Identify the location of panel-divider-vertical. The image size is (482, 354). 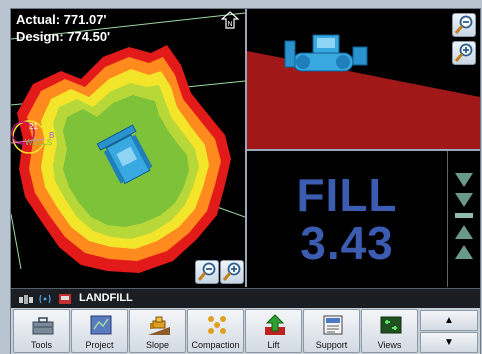
(246, 148).